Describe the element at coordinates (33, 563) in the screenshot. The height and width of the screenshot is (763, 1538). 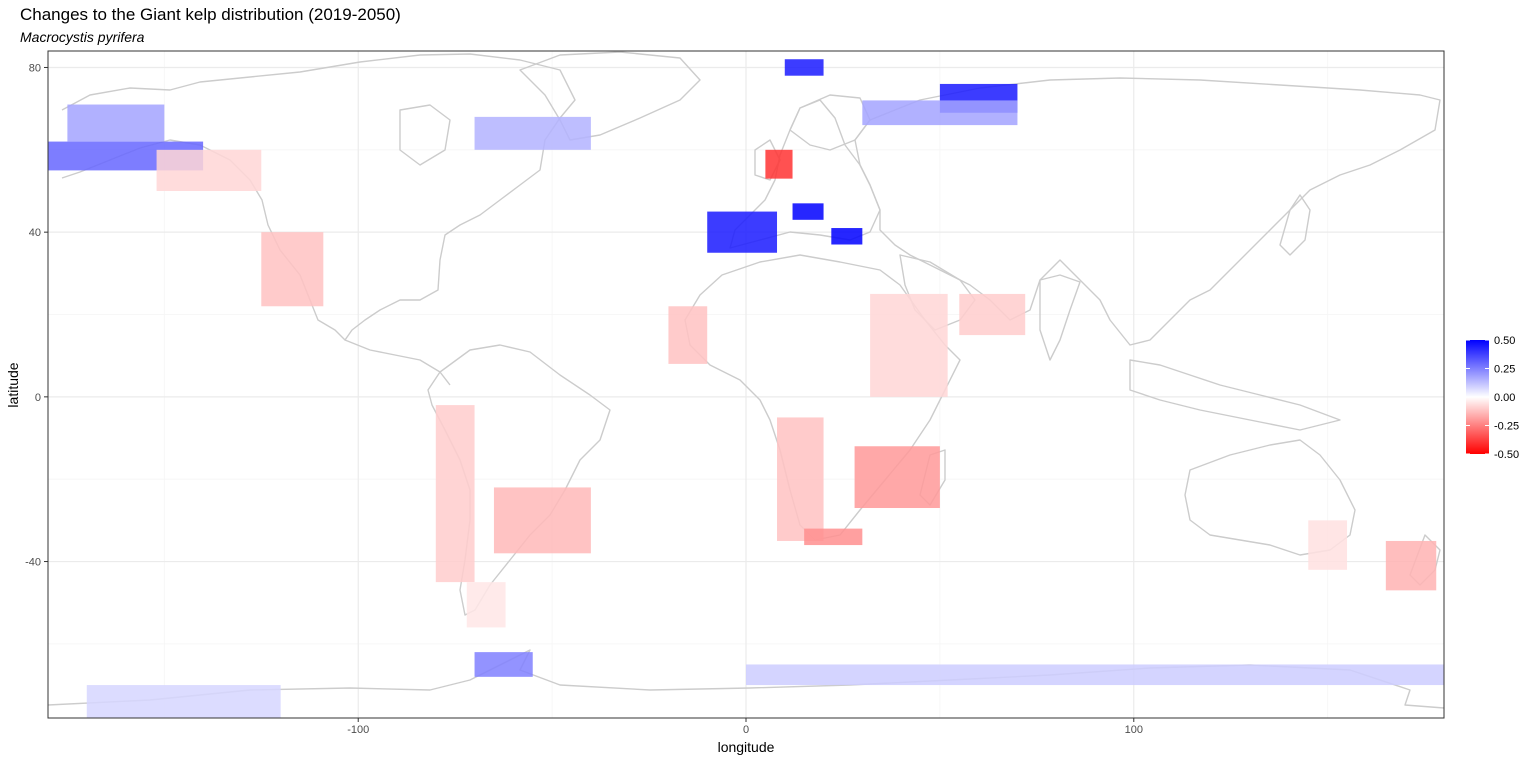
I see `y-tick-label: -40` at that location.